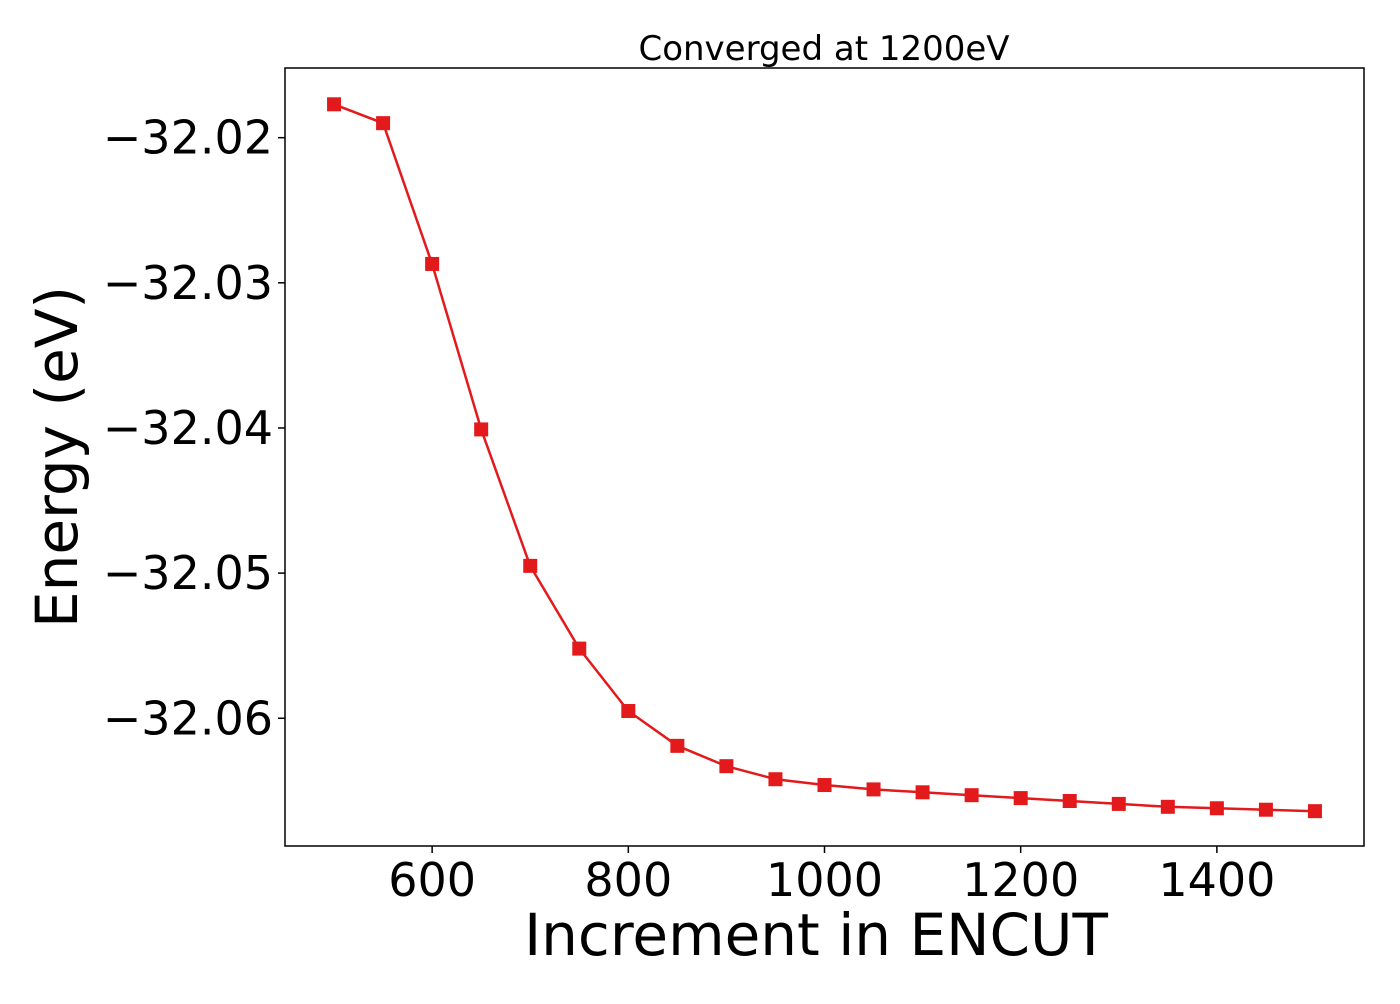 This screenshot has width=1400, height=1004. I want to click on x-tick-label: 1000, so click(824, 880).